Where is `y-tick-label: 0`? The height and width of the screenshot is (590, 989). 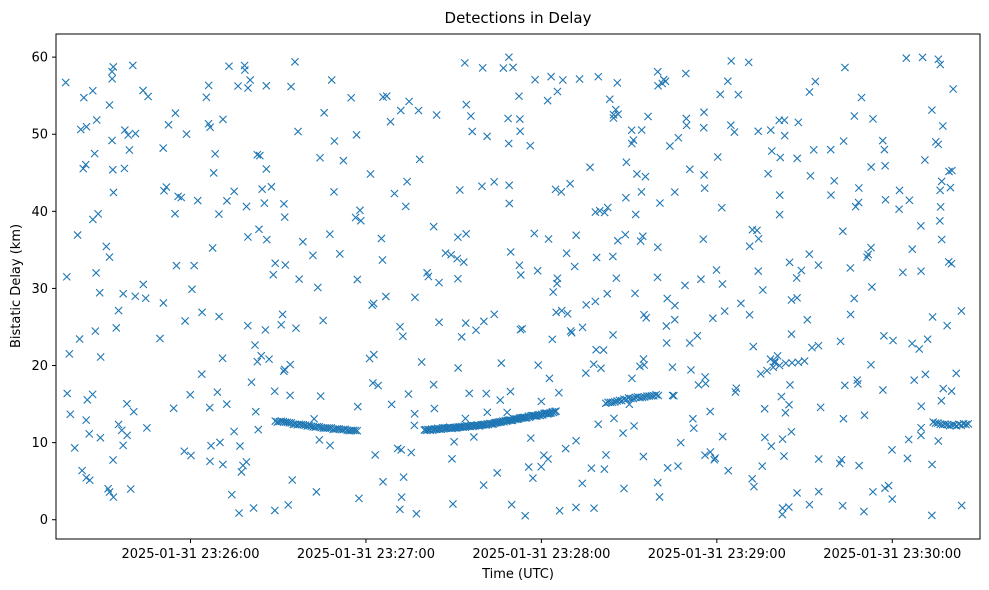 y-tick-label: 0 is located at coordinates (44, 520).